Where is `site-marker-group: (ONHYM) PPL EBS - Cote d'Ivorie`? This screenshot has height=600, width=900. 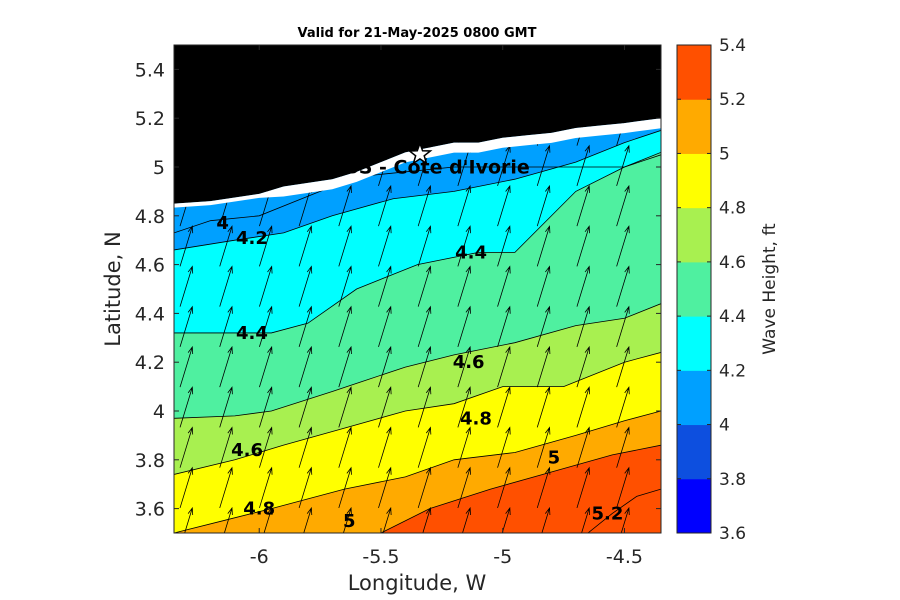 site-marker-group: (ONHYM) PPL EBS - Cote d'Ivorie is located at coordinates (355, 159).